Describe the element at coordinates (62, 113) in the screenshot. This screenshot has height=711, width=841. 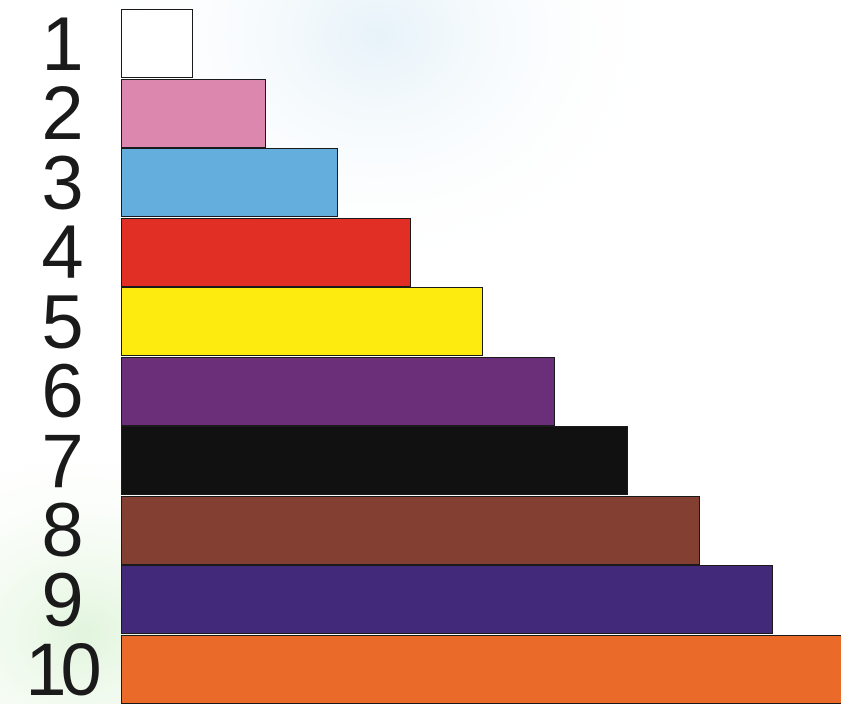
I see `rod-number-label: 2` at that location.